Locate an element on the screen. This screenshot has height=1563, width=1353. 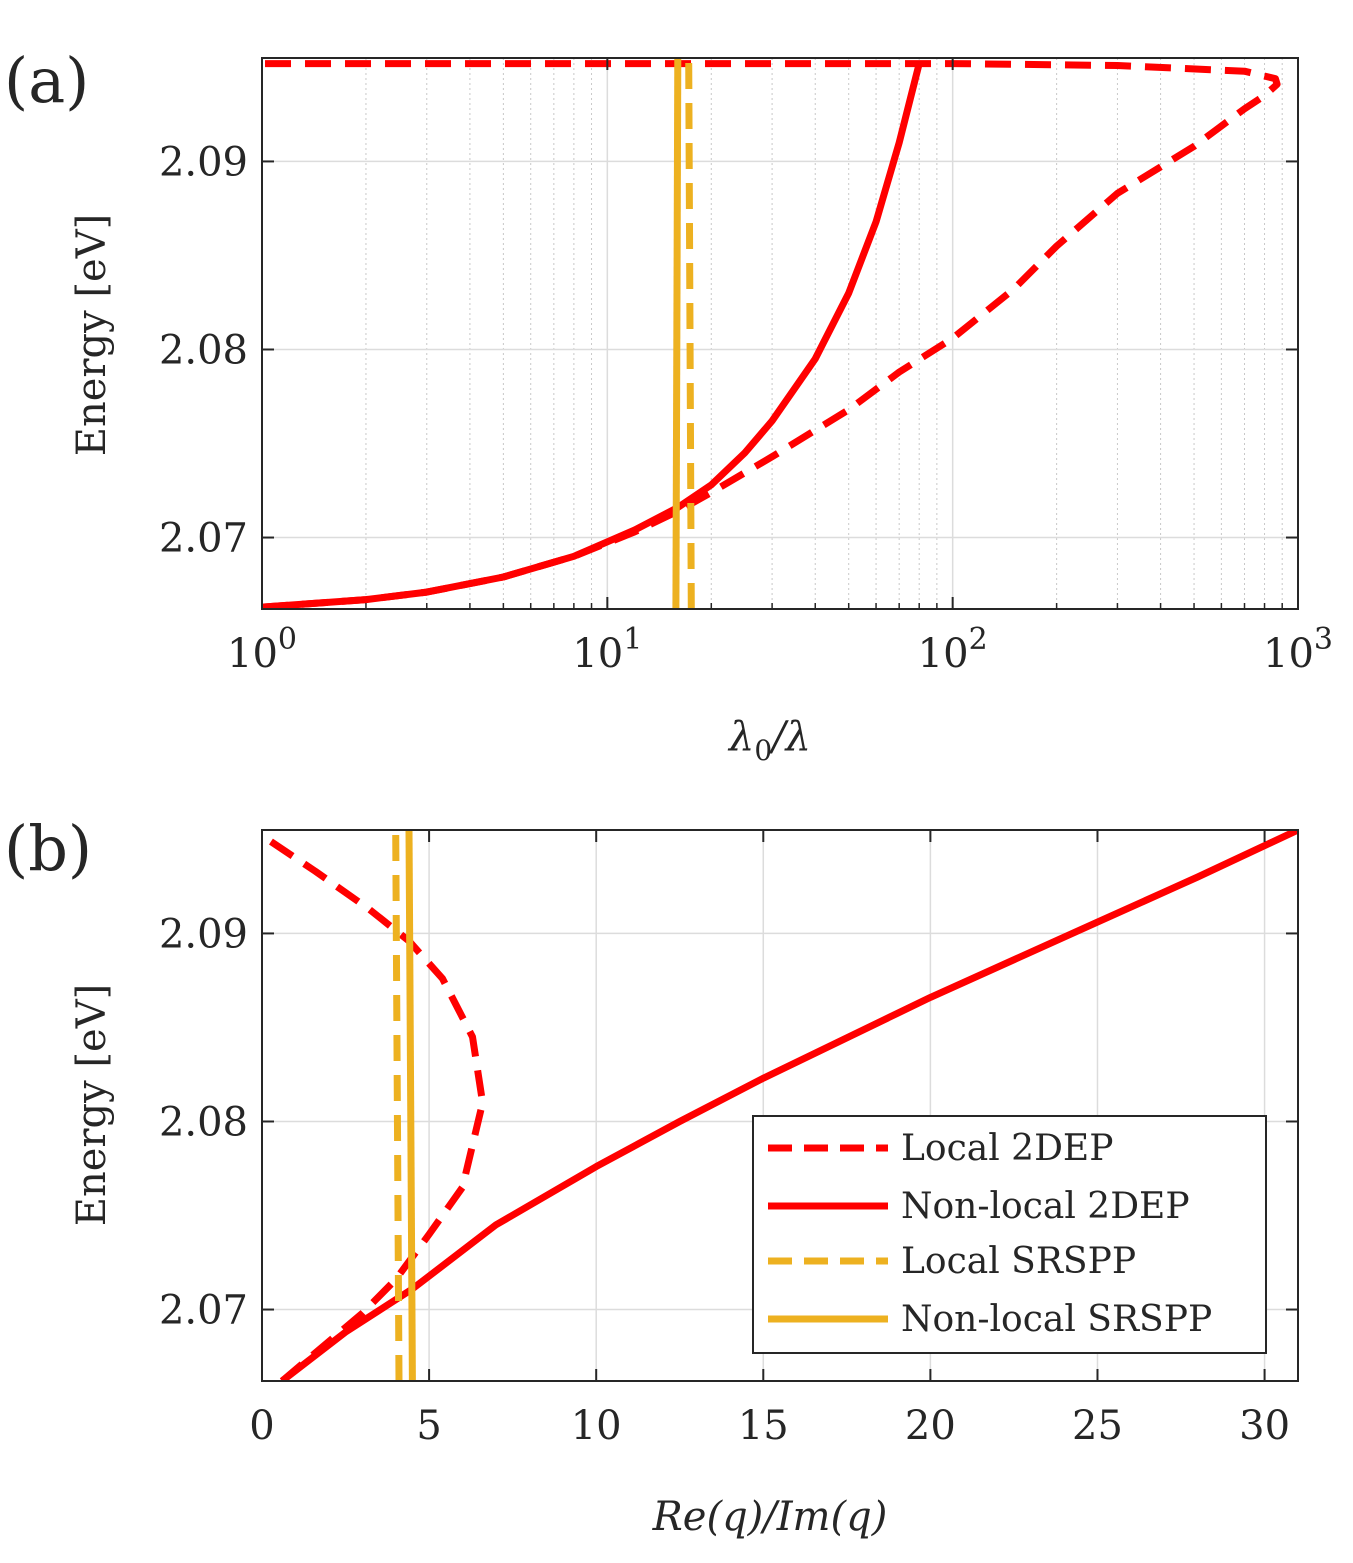
legend-box is located at coordinates (1009, 1234).